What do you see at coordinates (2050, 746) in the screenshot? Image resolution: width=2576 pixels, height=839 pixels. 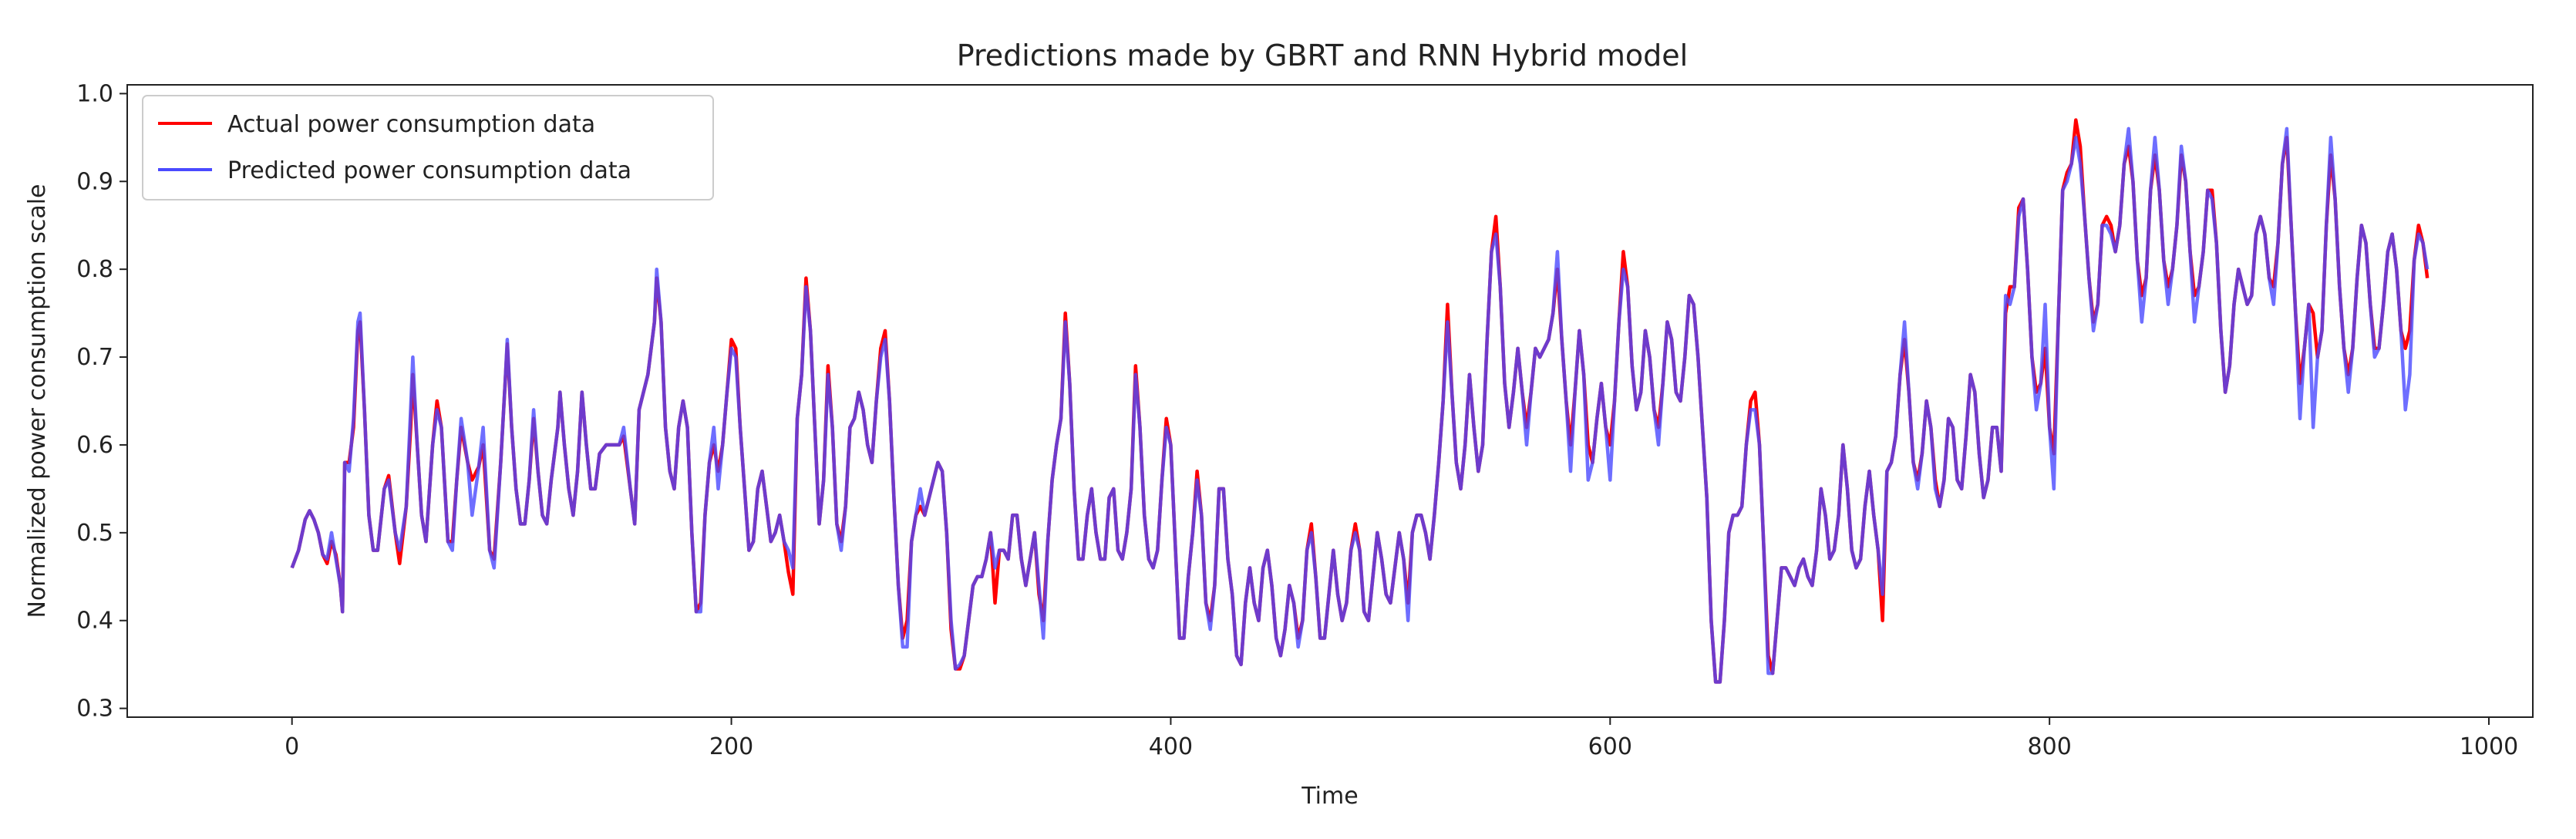 I see `x-tick-label: 800` at bounding box center [2050, 746].